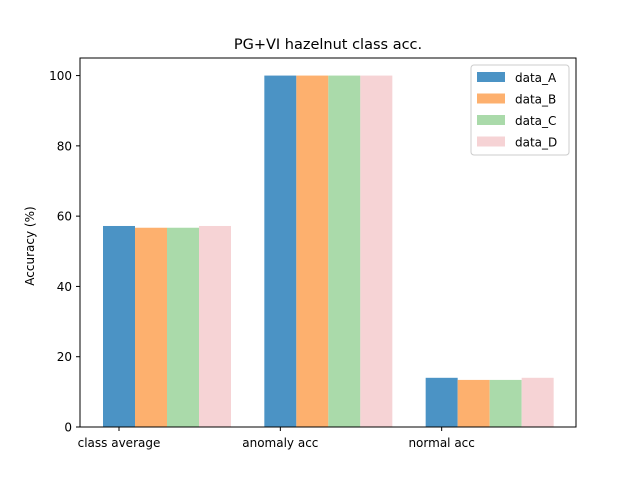 Image resolution: width=640 pixels, height=480 pixels. What do you see at coordinates (64, 287) in the screenshot?
I see `y-tick-label: 40` at bounding box center [64, 287].